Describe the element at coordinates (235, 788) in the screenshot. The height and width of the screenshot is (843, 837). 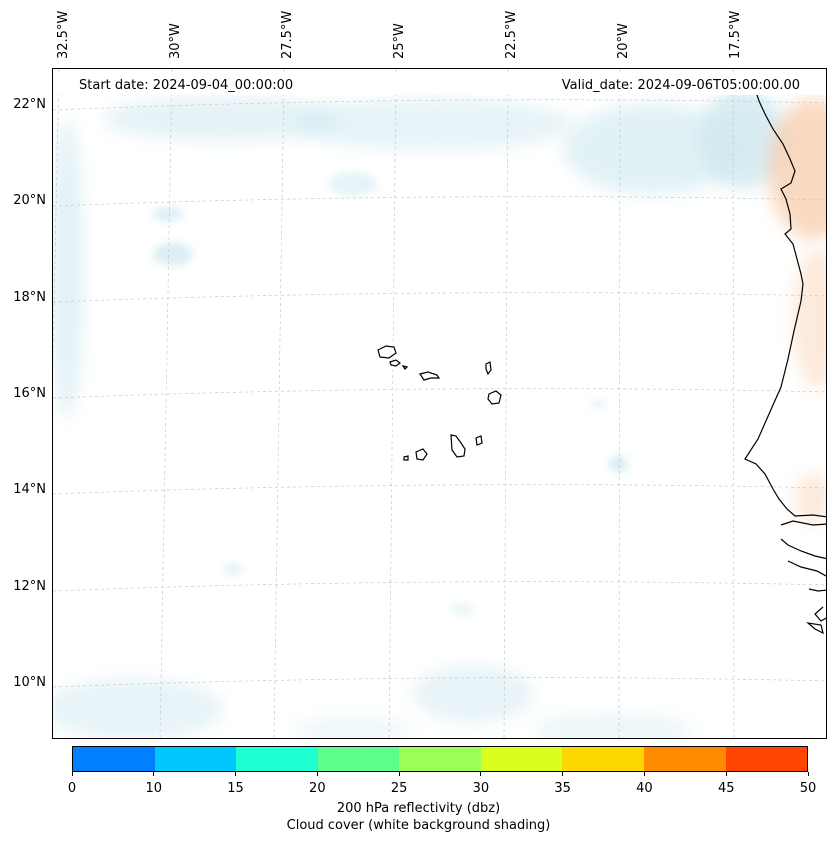
I see `colorbar-tick-label: 15` at that location.